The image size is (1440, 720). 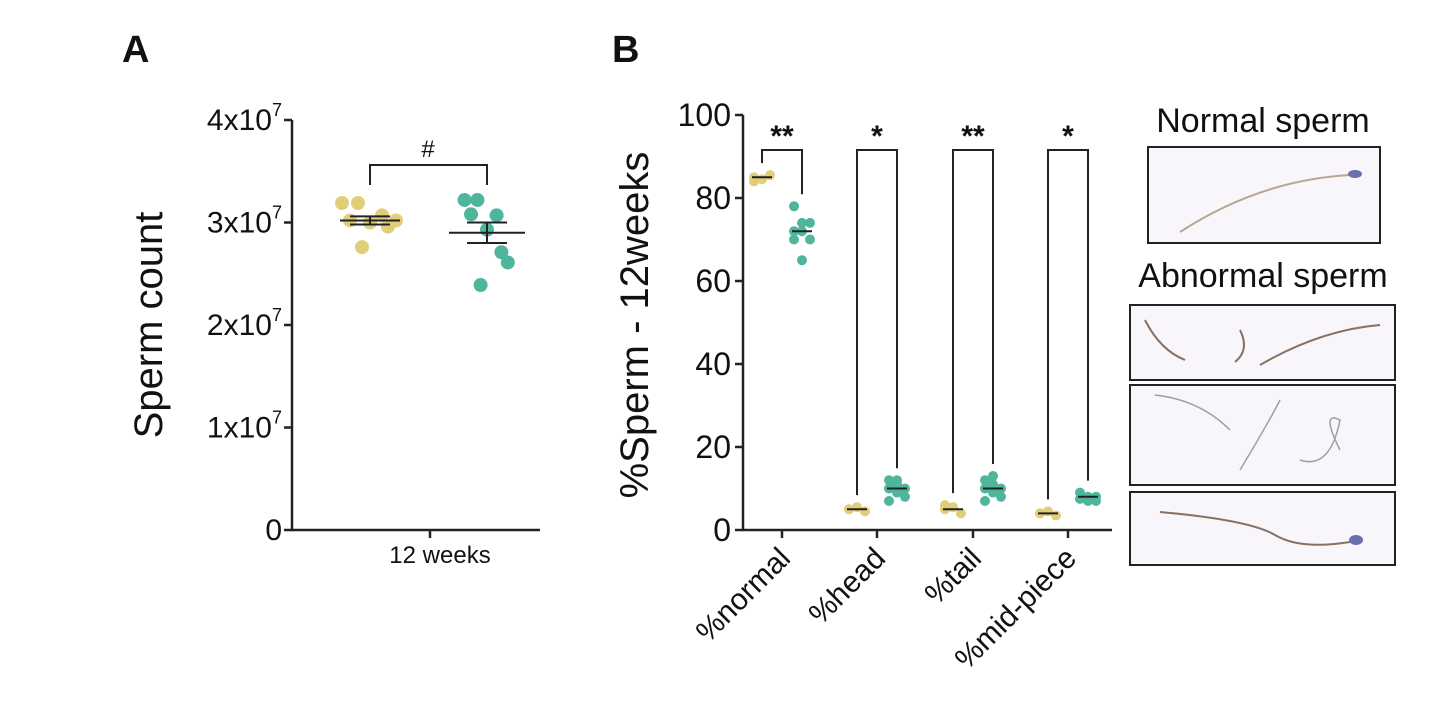 What do you see at coordinates (722, 530) in the screenshot?
I see `y-tick-label-b: 0` at bounding box center [722, 530].